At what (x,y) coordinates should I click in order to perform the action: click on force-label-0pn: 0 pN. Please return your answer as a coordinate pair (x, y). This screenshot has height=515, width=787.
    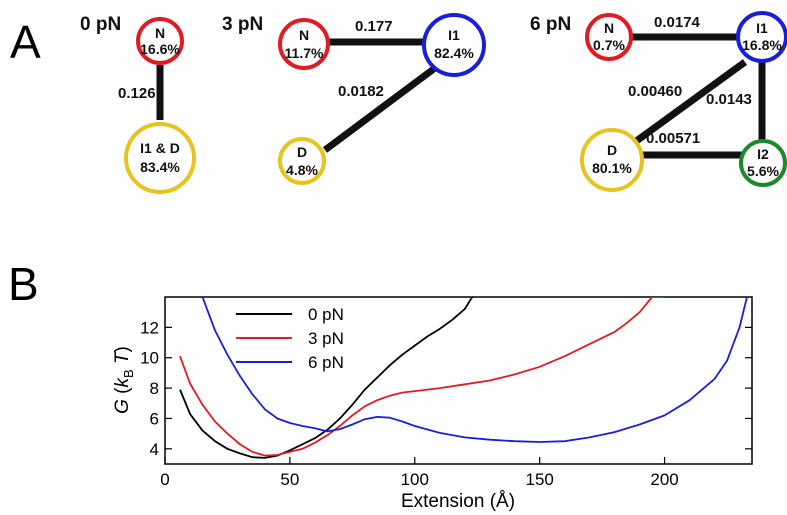
    Looking at the image, I should click on (100, 24).